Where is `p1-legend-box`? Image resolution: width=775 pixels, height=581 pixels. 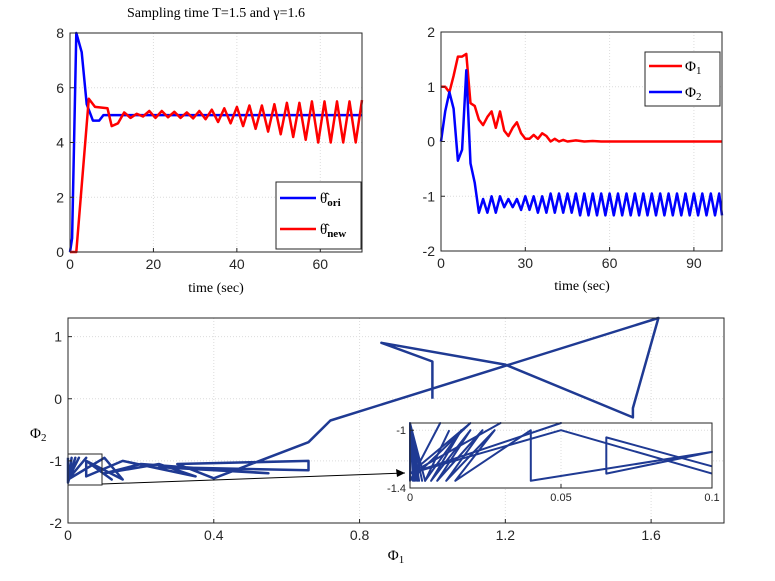
p1-legend-box is located at coordinates (318, 215).